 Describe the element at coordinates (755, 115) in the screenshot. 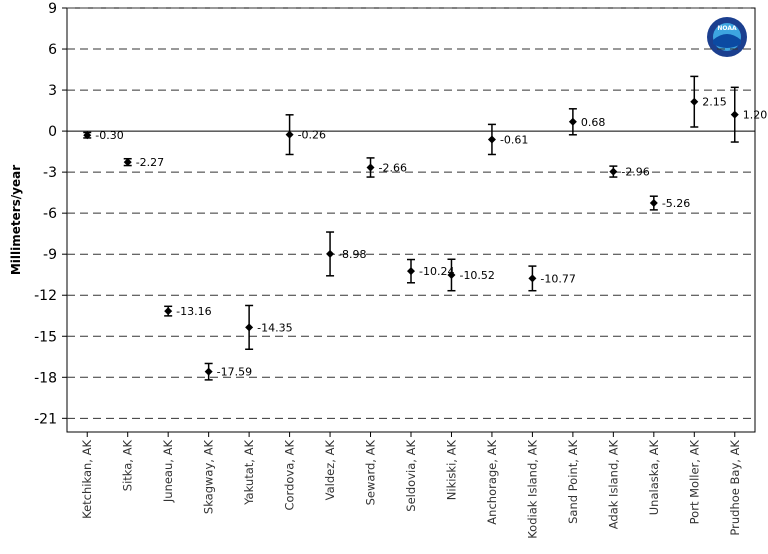

I see `value-label: 1.20` at that location.